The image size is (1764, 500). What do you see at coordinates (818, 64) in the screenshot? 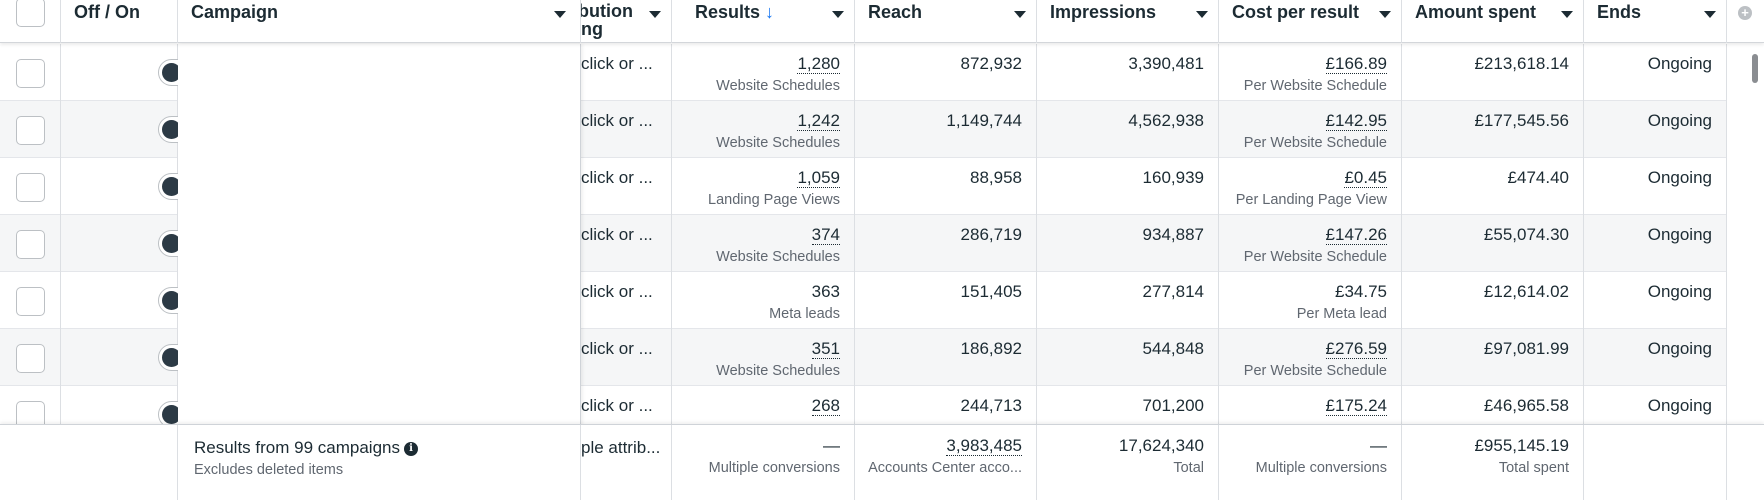
I see `results-value: 1,280` at bounding box center [818, 64].